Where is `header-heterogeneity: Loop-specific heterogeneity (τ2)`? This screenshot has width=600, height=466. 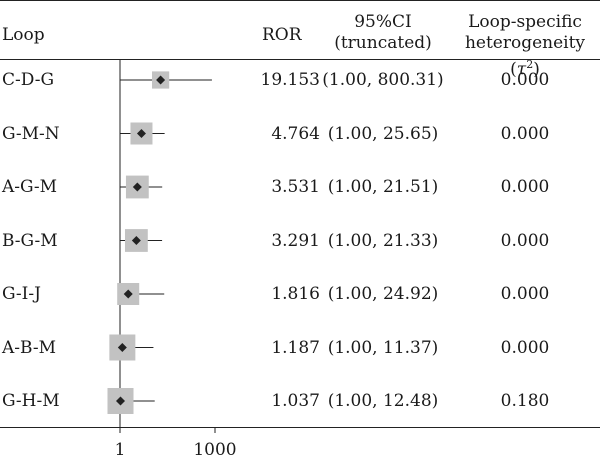
header-heterogeneity: Loop-specific heterogeneity (τ2) is located at coordinates (525, 46).